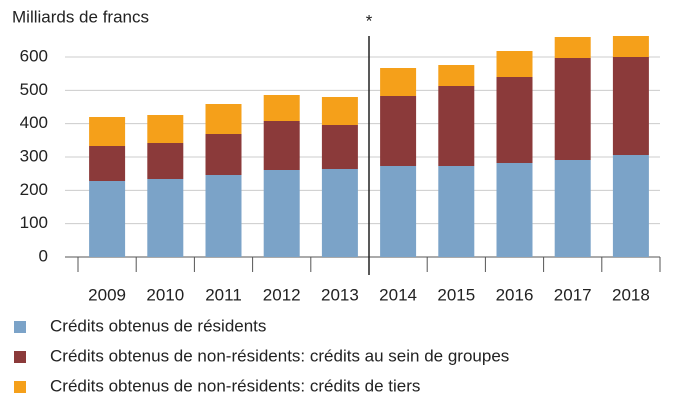  I want to click on y-tick-label: 600, so click(34, 55).